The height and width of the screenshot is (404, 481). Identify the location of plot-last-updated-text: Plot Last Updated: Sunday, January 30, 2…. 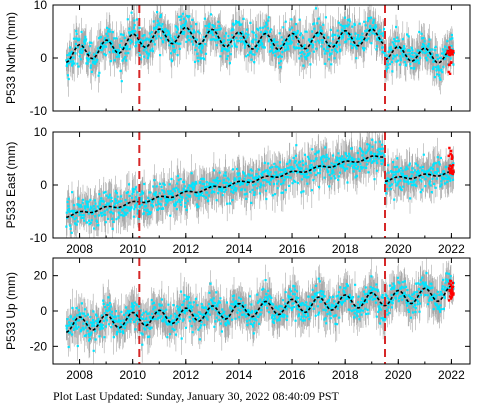
(196, 396).